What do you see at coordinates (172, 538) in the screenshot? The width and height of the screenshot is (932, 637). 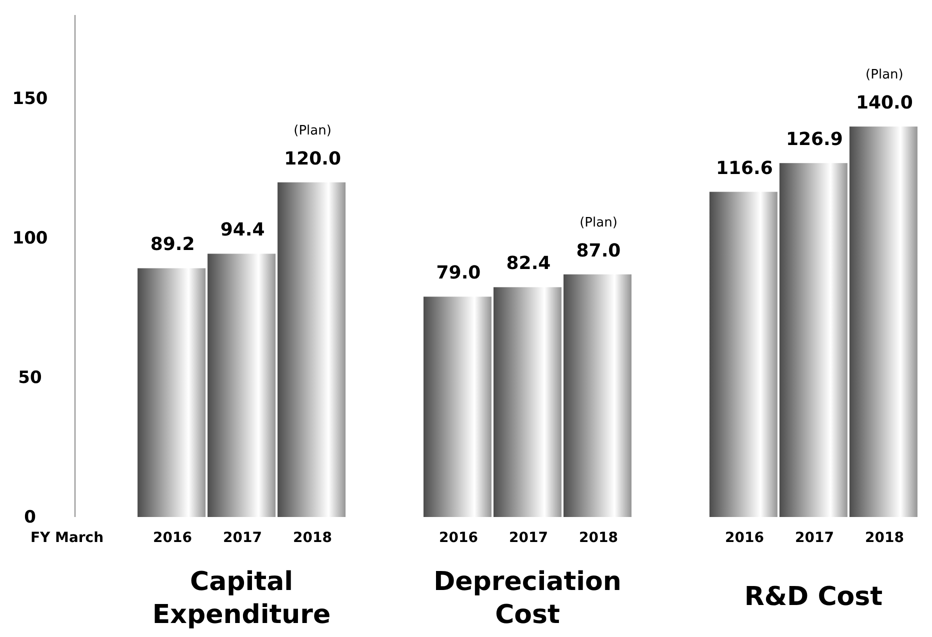 I see `series-label: 2016` at bounding box center [172, 538].